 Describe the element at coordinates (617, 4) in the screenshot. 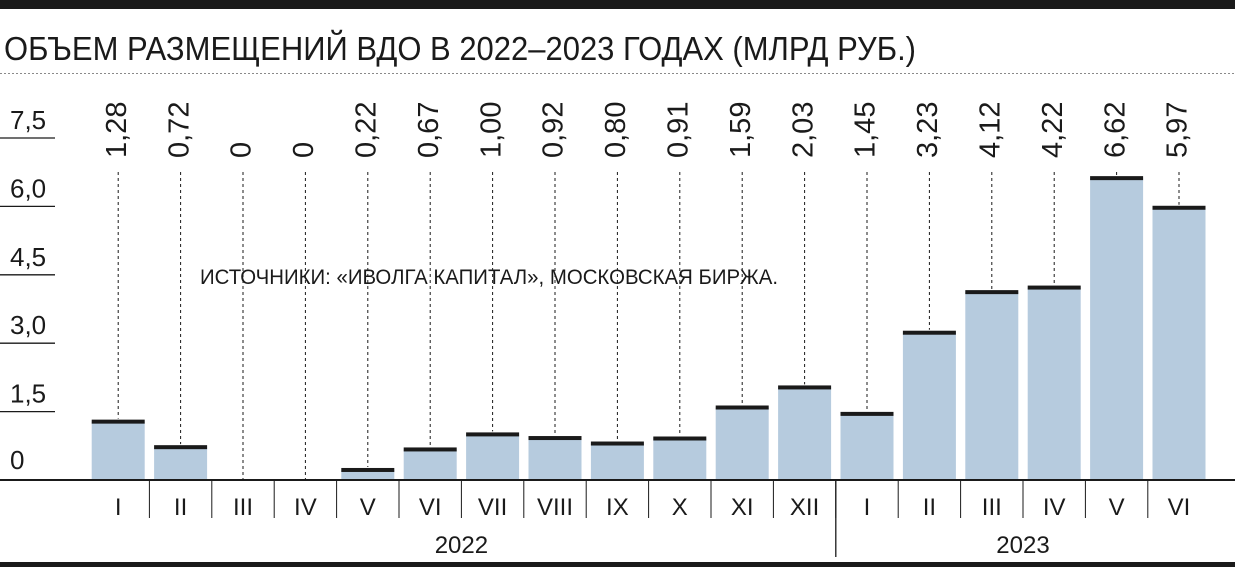

I see `top-rule` at that location.